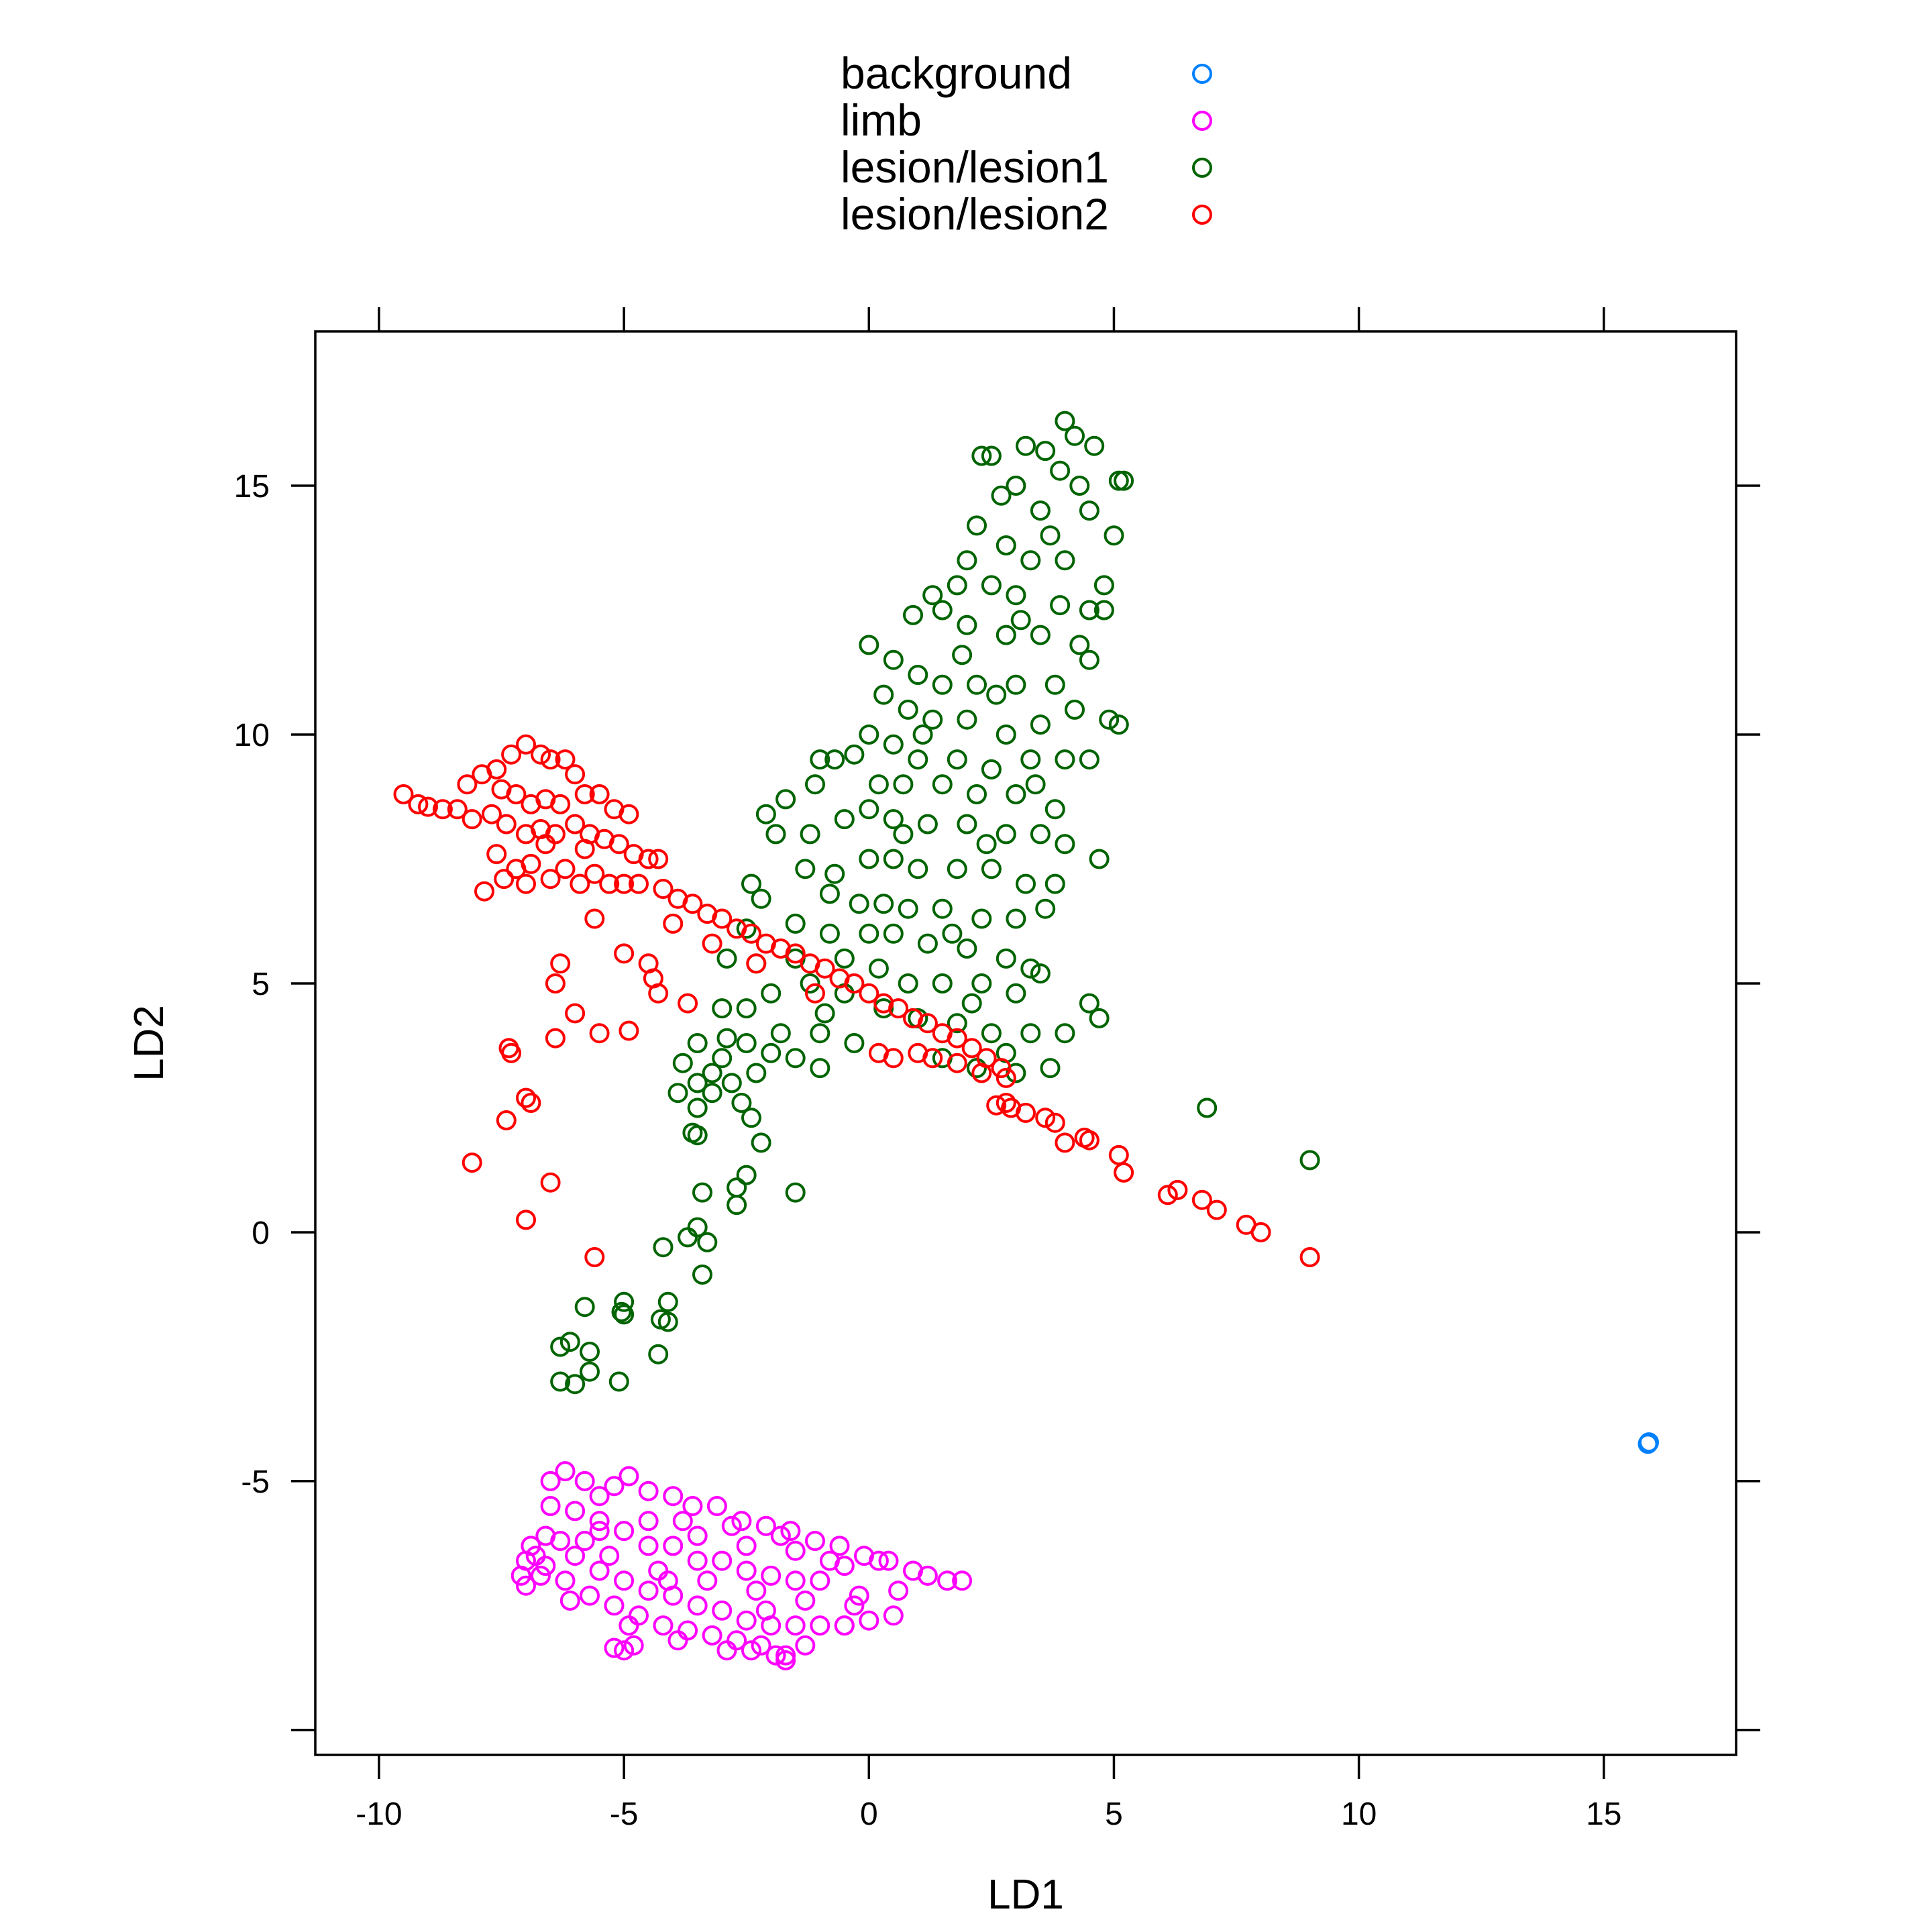 The height and width of the screenshot is (1932, 1932). What do you see at coordinates (255, 1482) in the screenshot?
I see `y-tick-label: -5` at bounding box center [255, 1482].